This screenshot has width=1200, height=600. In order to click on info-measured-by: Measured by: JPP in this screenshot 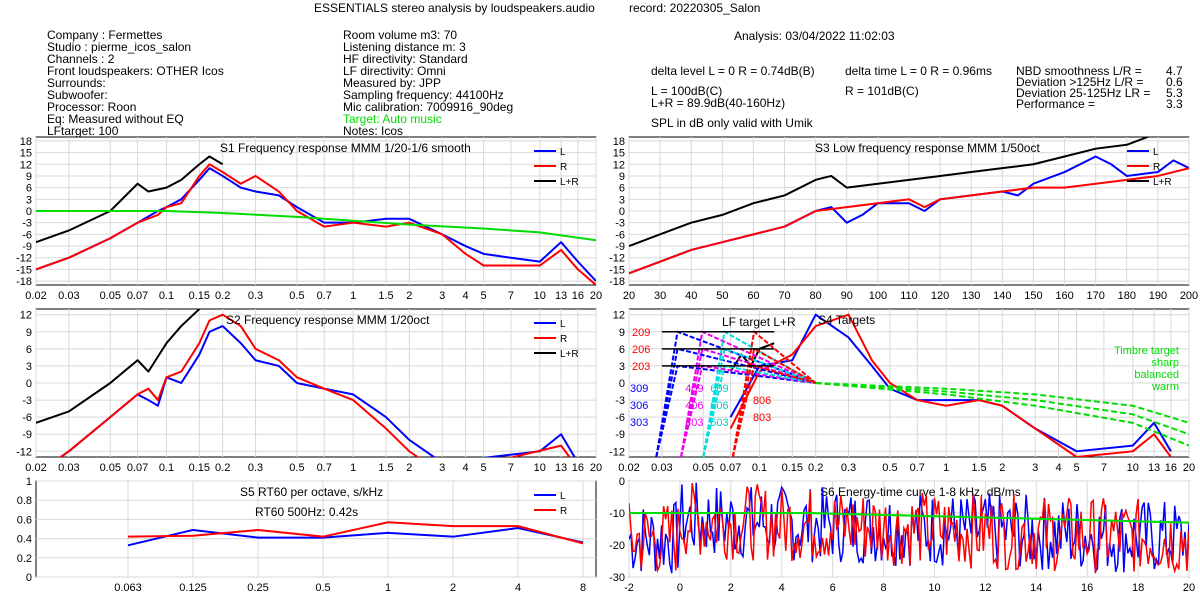, I will do `click(392, 83)`.